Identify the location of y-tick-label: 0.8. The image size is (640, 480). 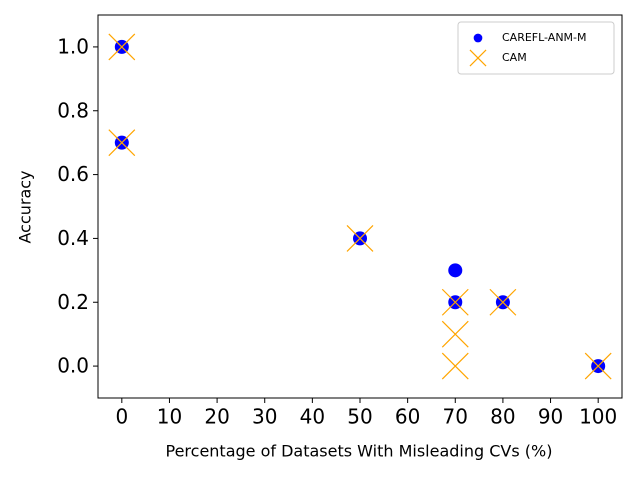
(73, 110).